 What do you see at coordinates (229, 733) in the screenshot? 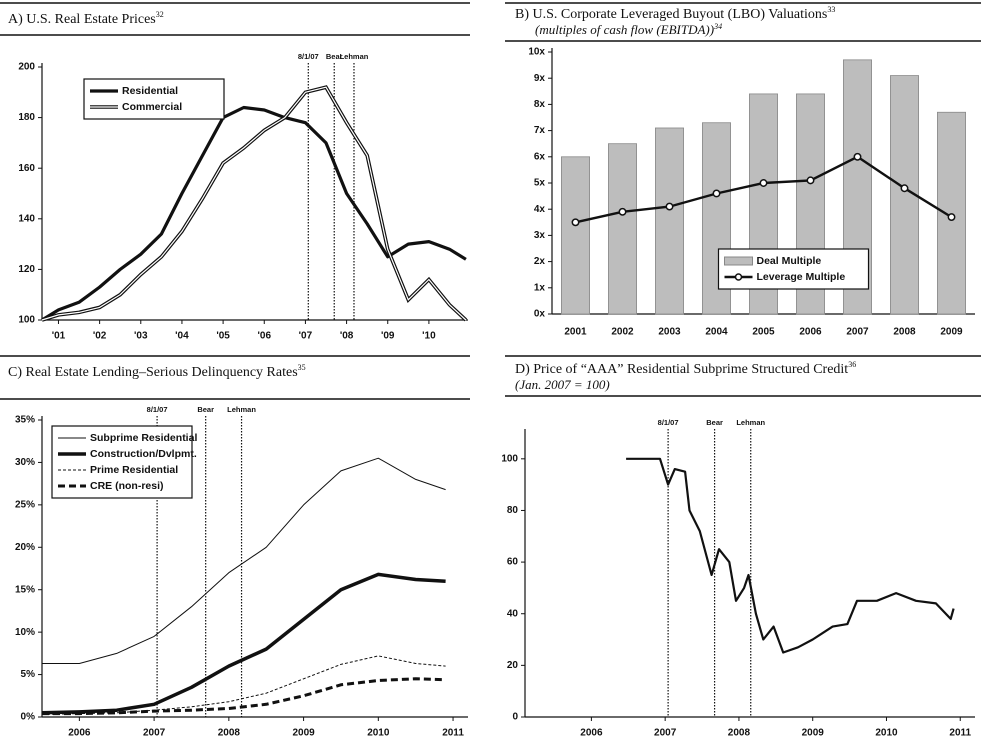
I see `x-tick-label: 2008` at bounding box center [229, 733].